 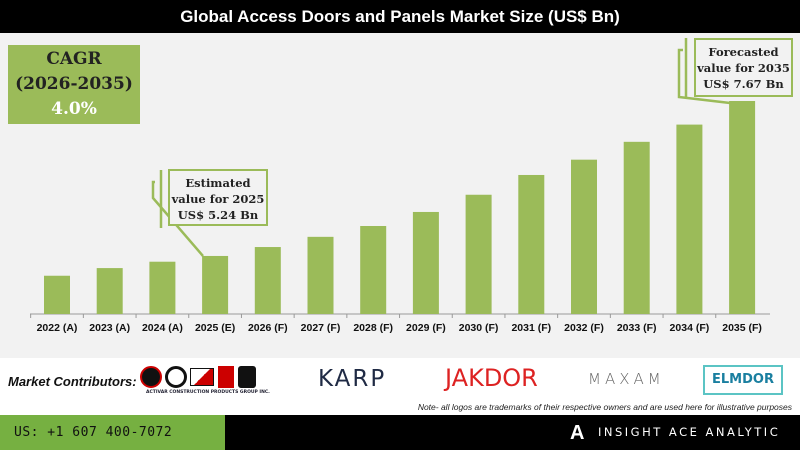 What do you see at coordinates (743, 84) in the screenshot?
I see `callout-line: US$ 7.67 Bn` at bounding box center [743, 84].